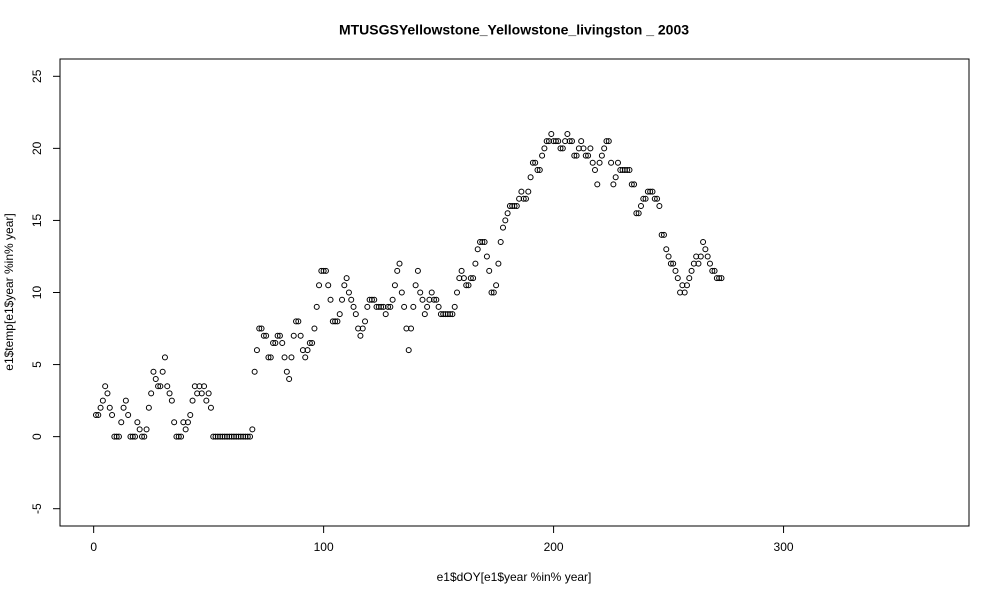 This screenshot has height=600, width=1000. I want to click on y-tick-label: 20, so click(37, 148).